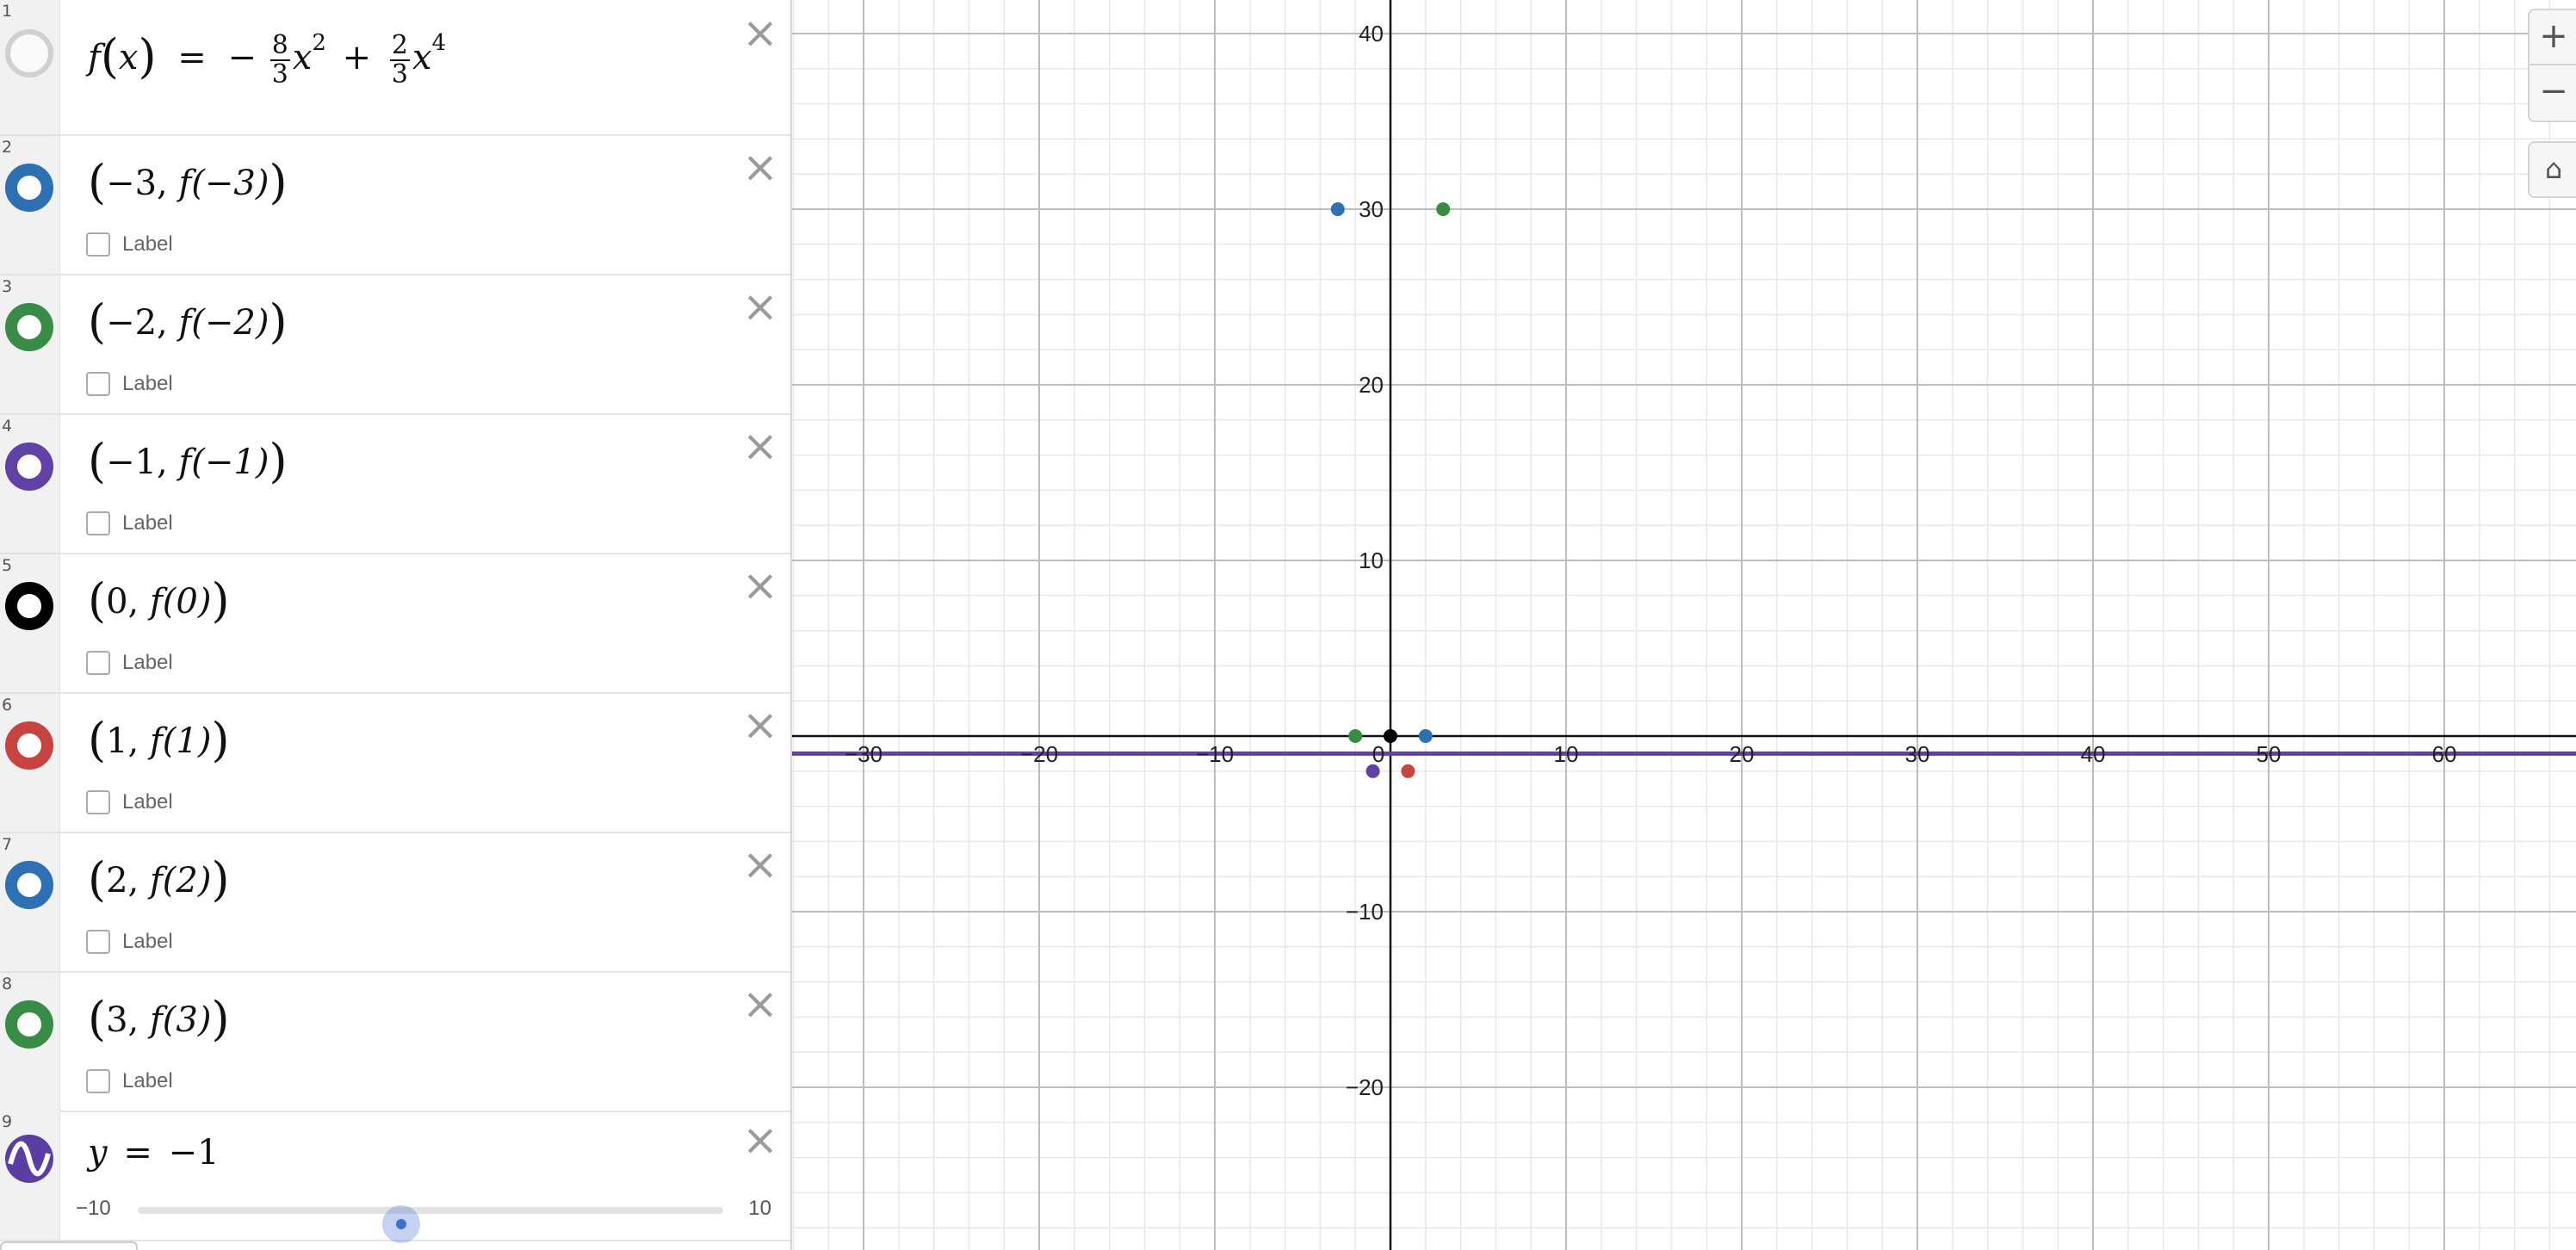 This screenshot has height=1250, width=2576. Describe the element at coordinates (2093, 754) in the screenshot. I see `x-tick-label: 40` at that location.